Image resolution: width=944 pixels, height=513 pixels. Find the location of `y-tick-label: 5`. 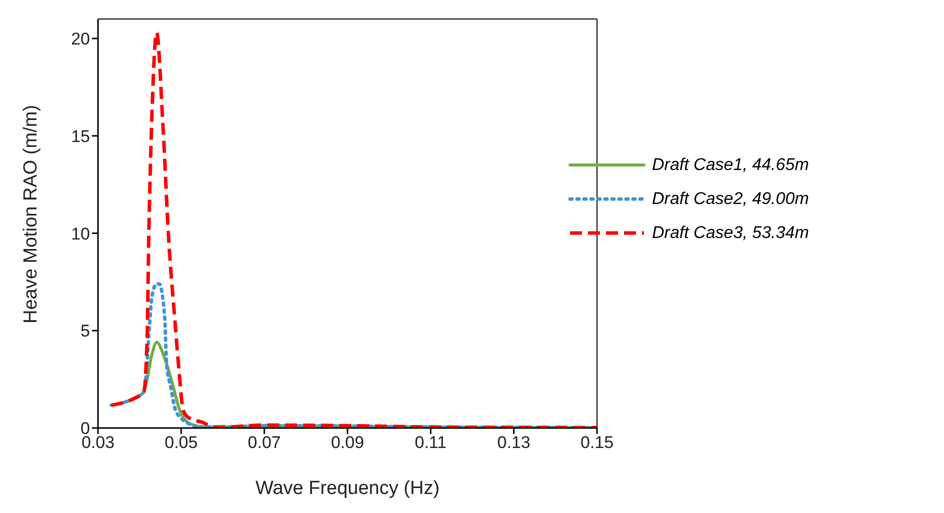

y-tick-label: 5 is located at coordinates (85, 331).